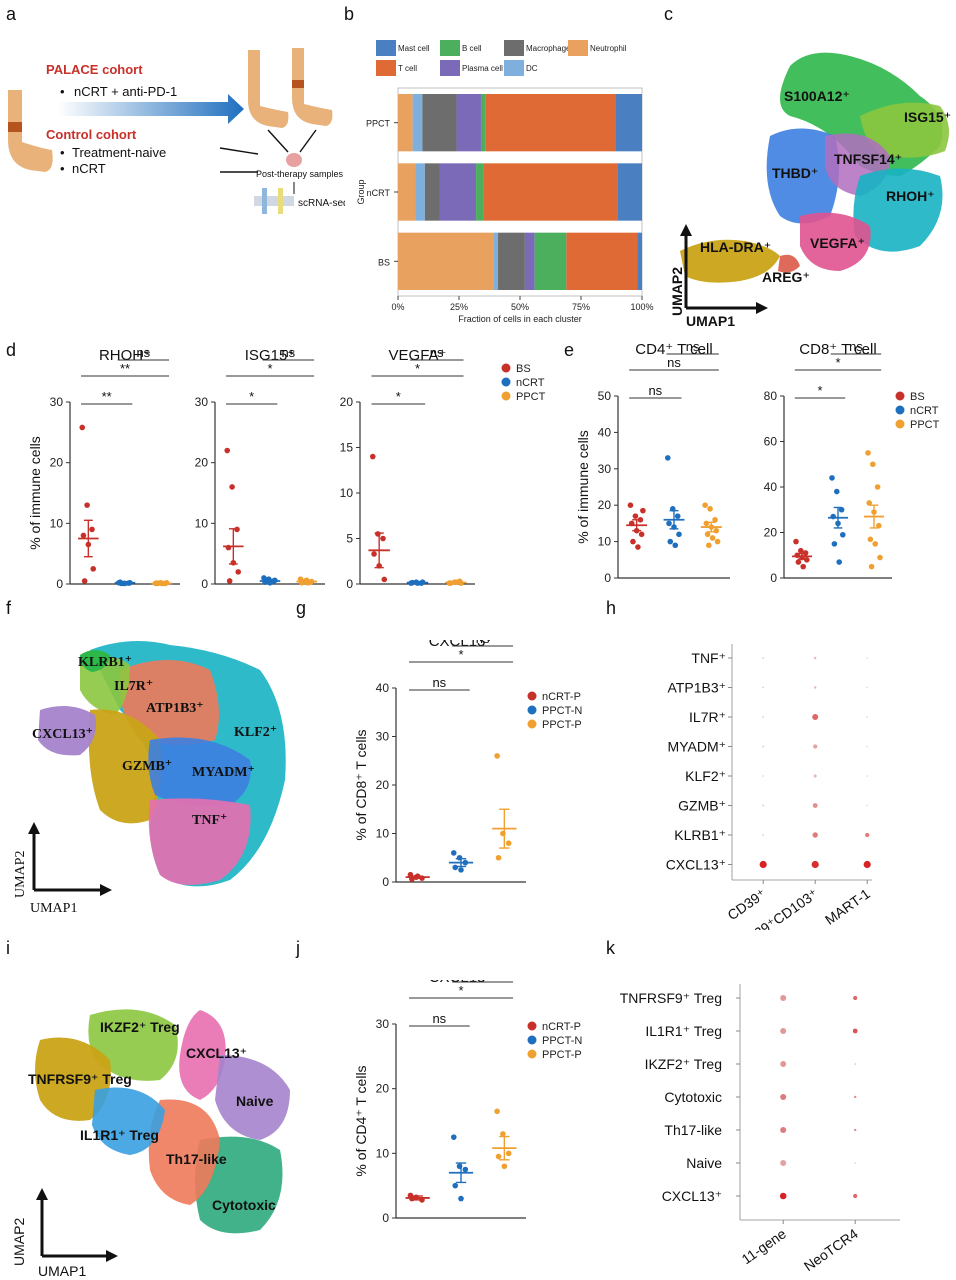 This screenshot has height=1280, width=956. Describe the element at coordinates (468, 123) in the screenshot. I see `bar-PPCT-plasma-cell` at that location.